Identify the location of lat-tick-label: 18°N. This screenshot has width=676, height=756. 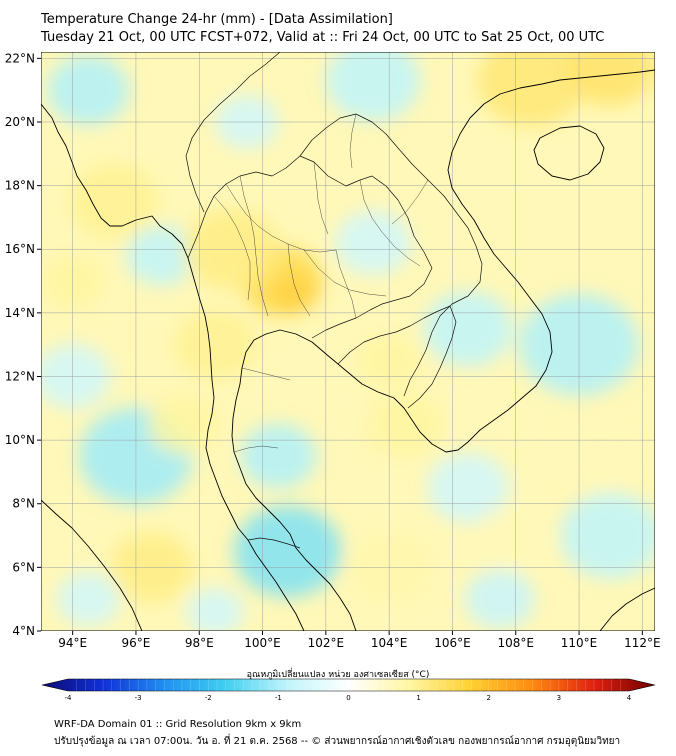
(20, 186).